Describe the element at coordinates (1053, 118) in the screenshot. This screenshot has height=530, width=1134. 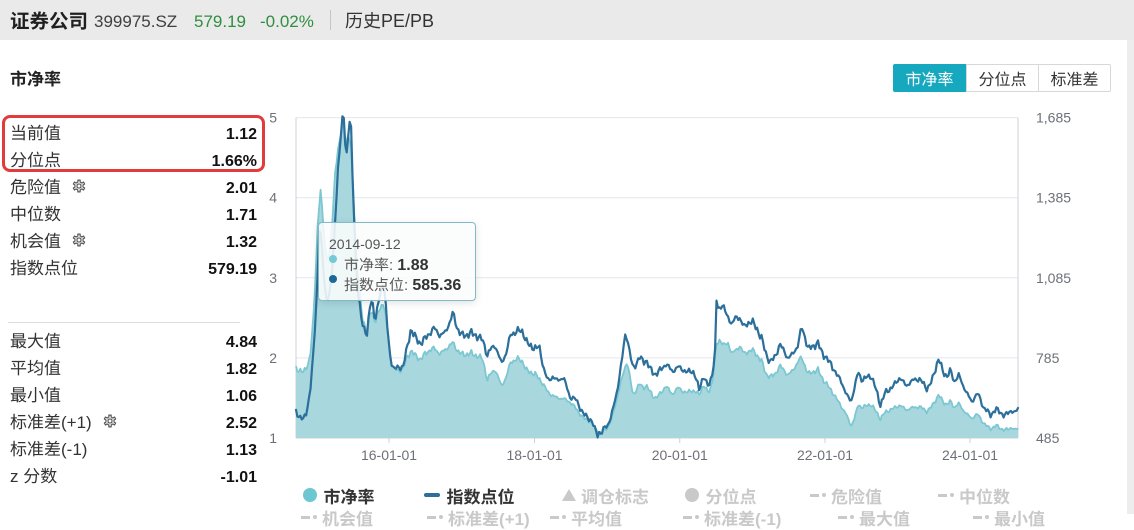
I see `svg-text: 1,685` at that location.